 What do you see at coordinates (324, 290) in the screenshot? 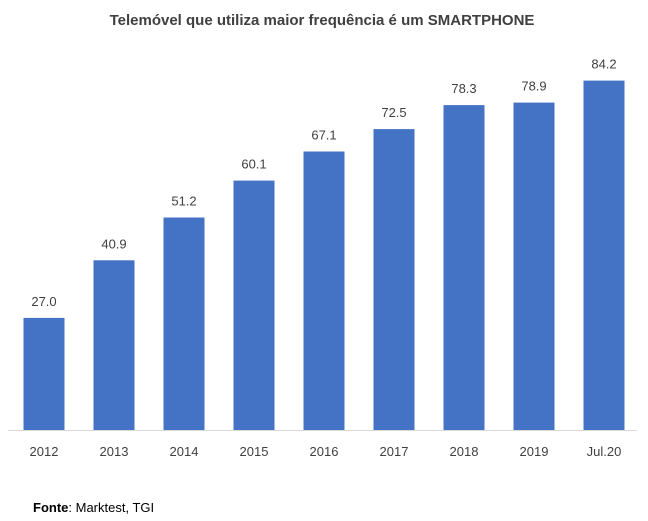
I see `bar-2016` at bounding box center [324, 290].